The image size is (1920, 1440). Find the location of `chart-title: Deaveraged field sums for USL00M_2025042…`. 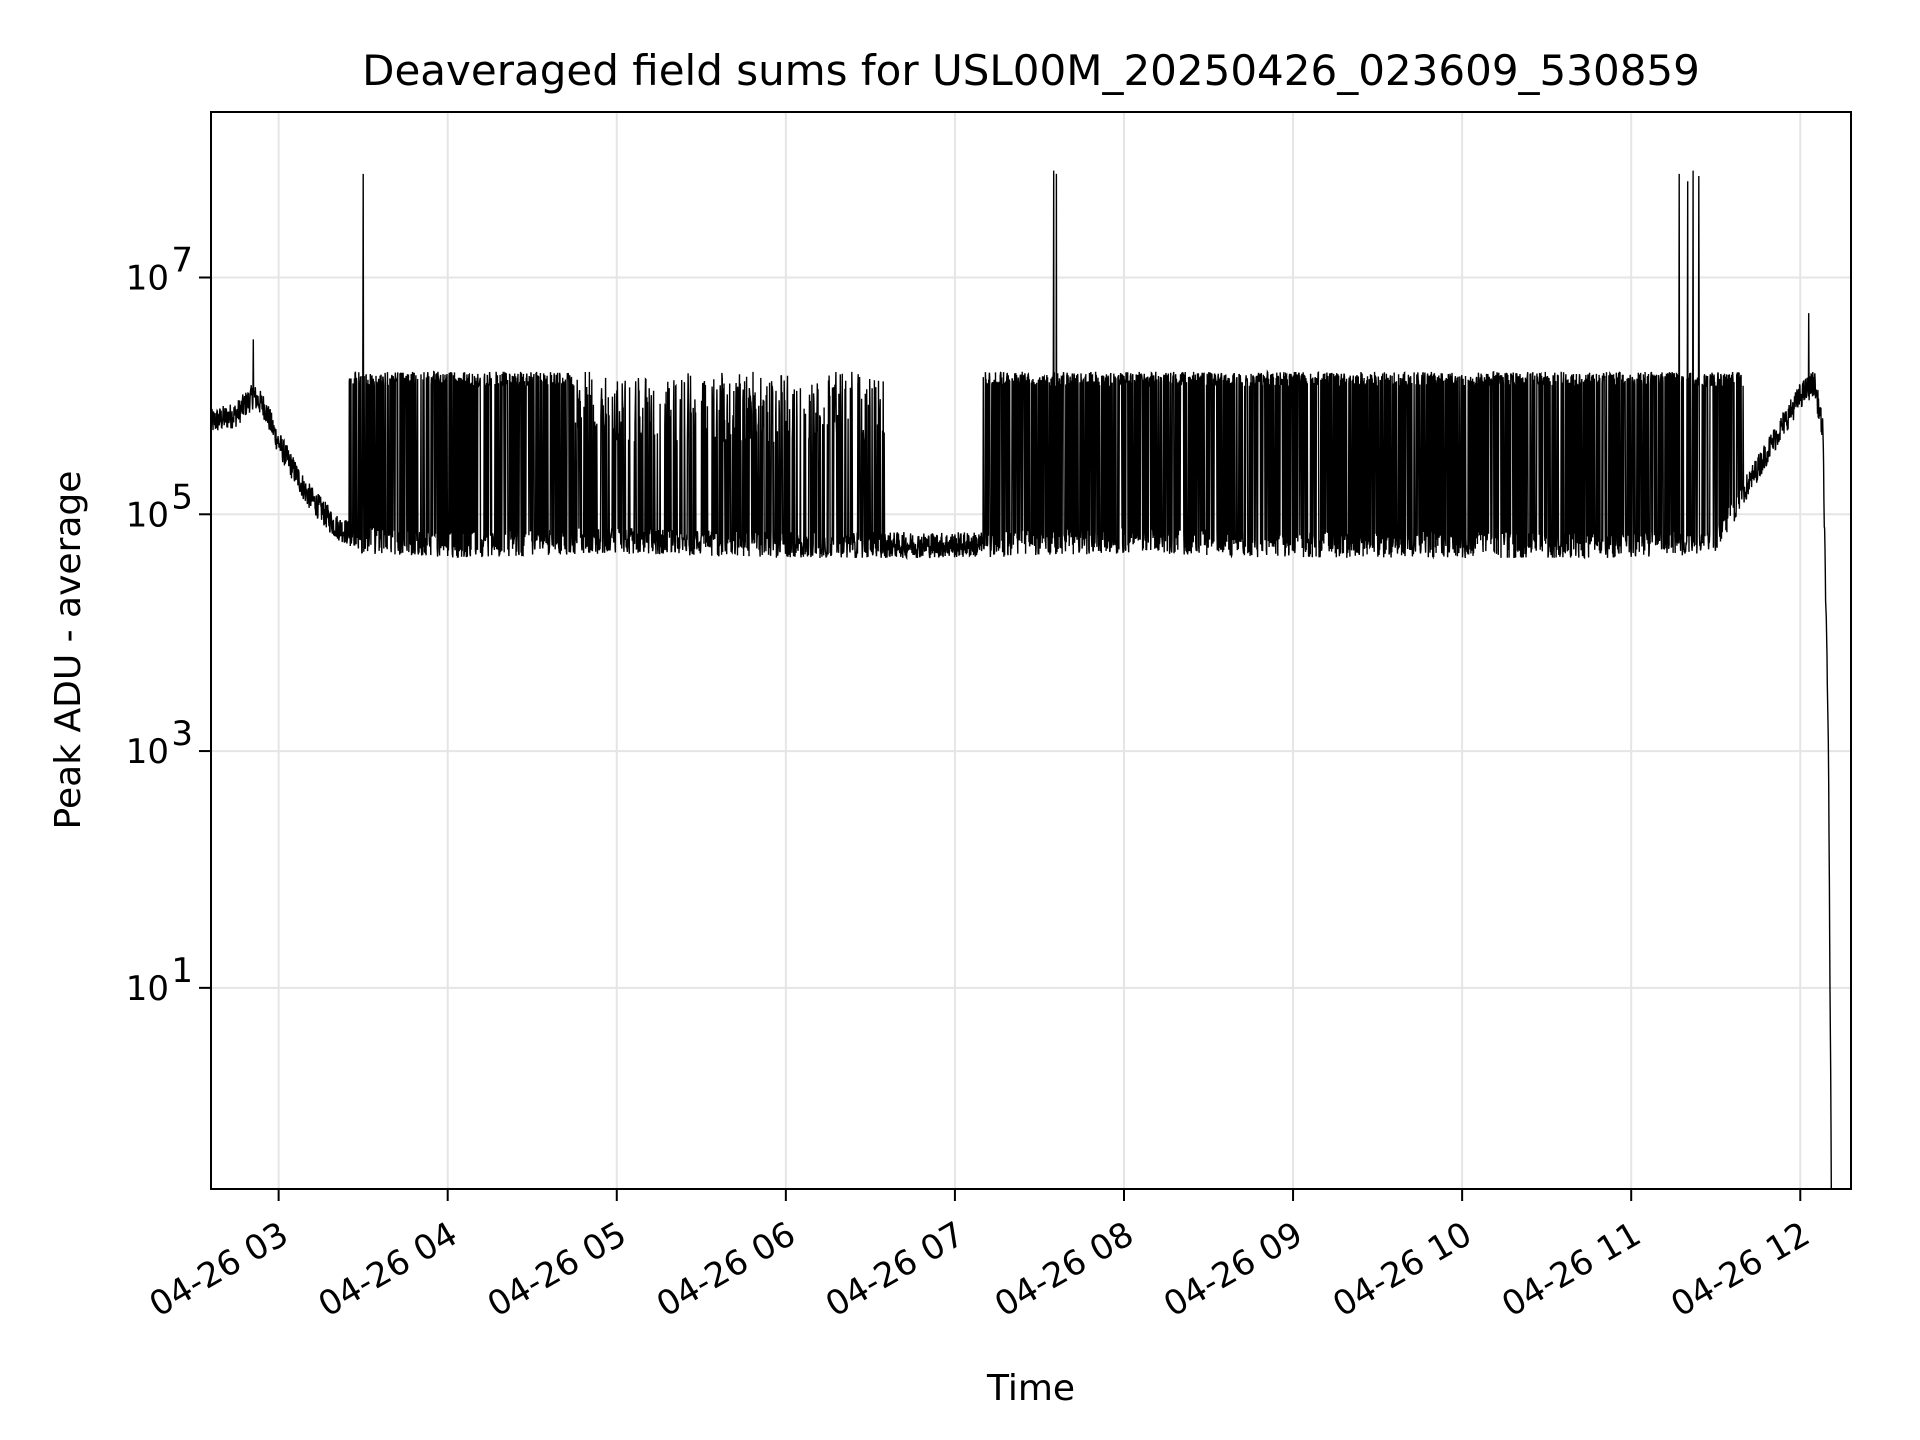

chart-title: Deaveraged field sums for USL00M_2025042… is located at coordinates (1031, 70).